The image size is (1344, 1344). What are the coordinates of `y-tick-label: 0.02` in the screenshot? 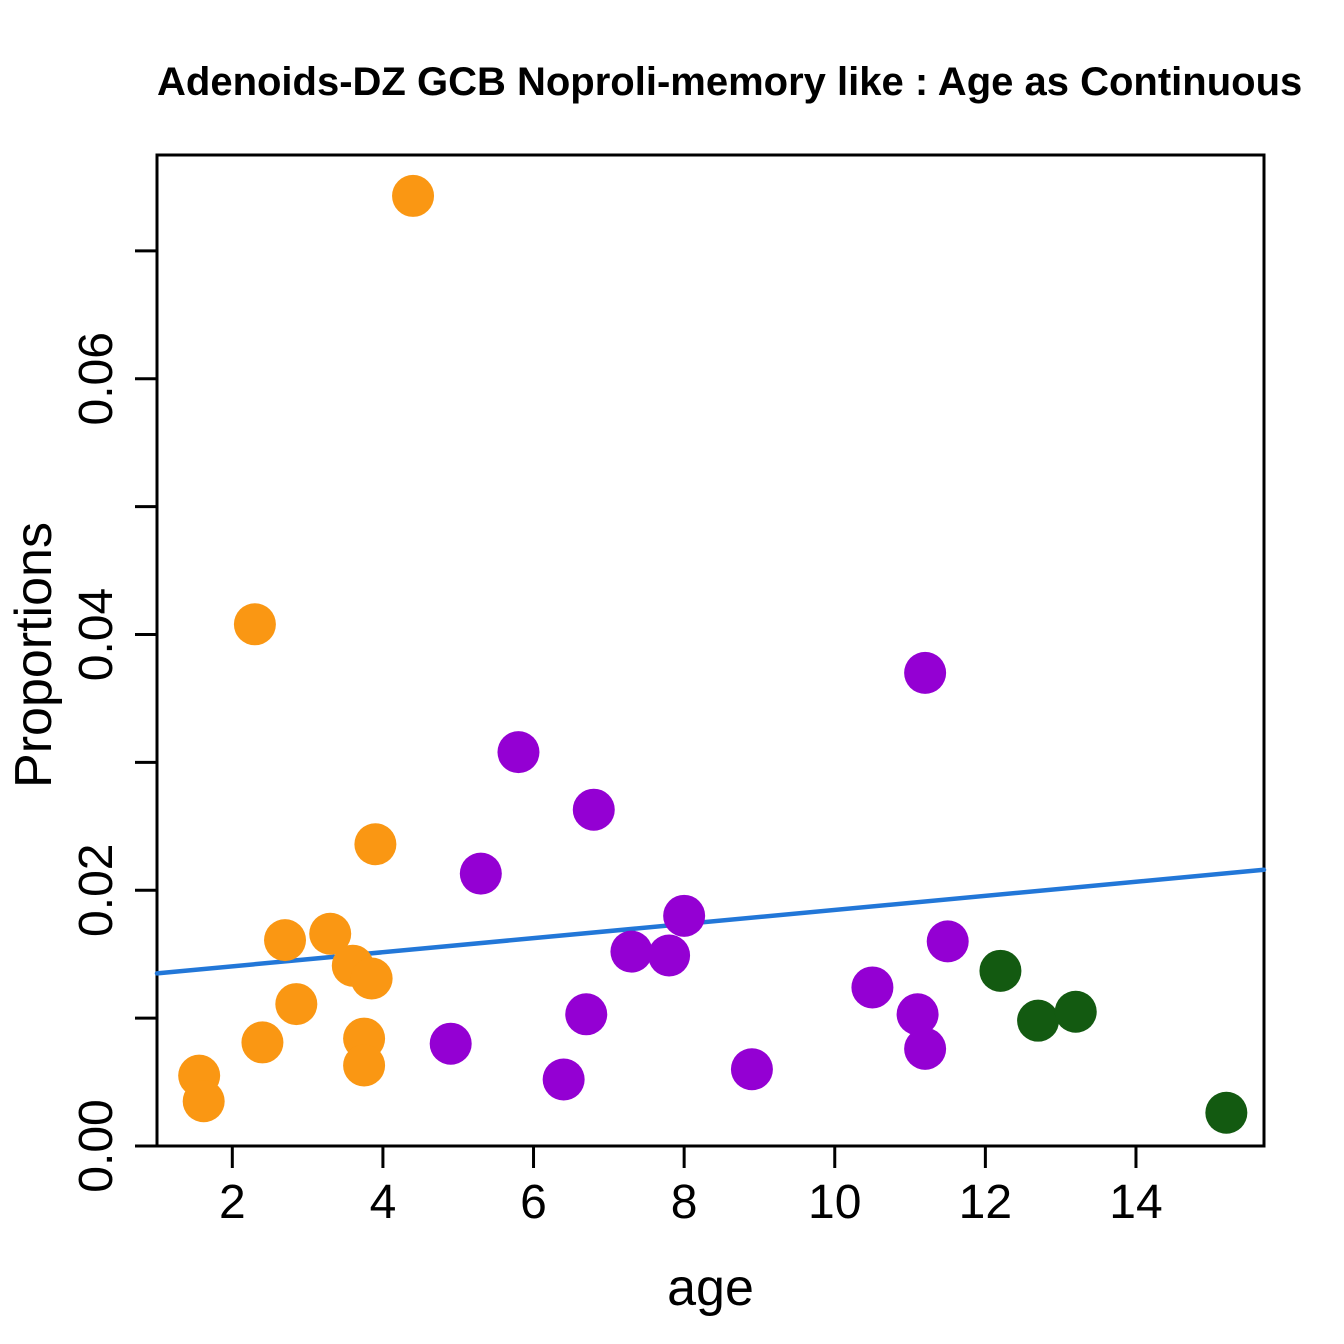 It's located at (96, 890).